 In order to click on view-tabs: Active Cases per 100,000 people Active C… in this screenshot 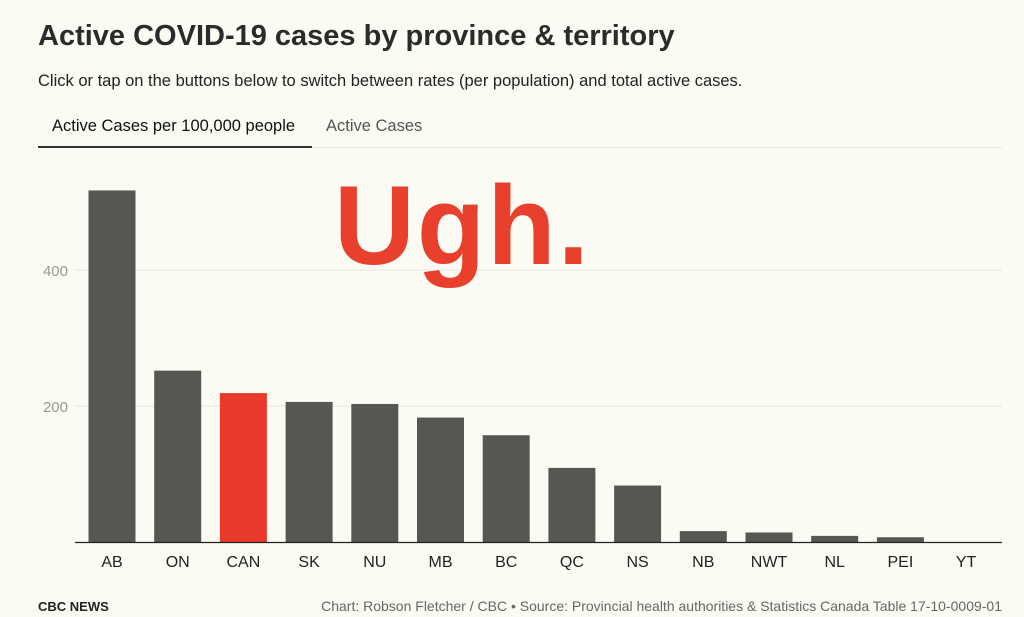, I will do `click(520, 129)`.